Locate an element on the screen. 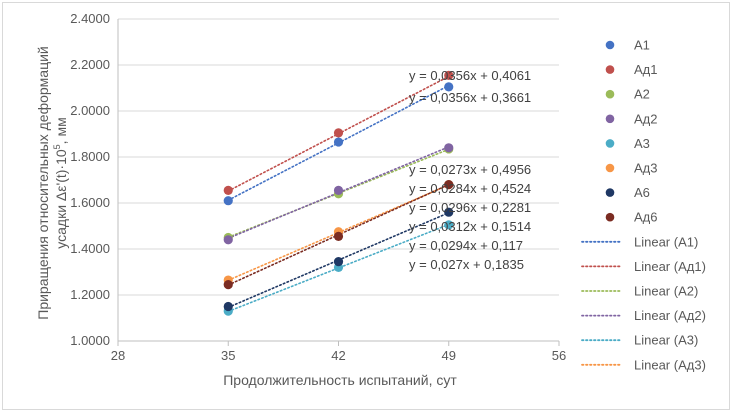 The height and width of the screenshot is (414, 734). trendline-equation: y = 0,0273x + 0,4956 is located at coordinates (470, 169).